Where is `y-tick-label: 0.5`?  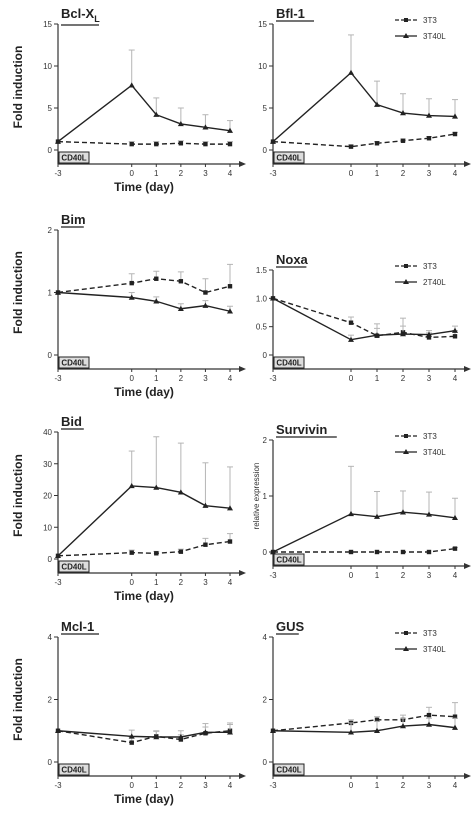
y-tick-label: 0.5 is located at coordinates (262, 327).